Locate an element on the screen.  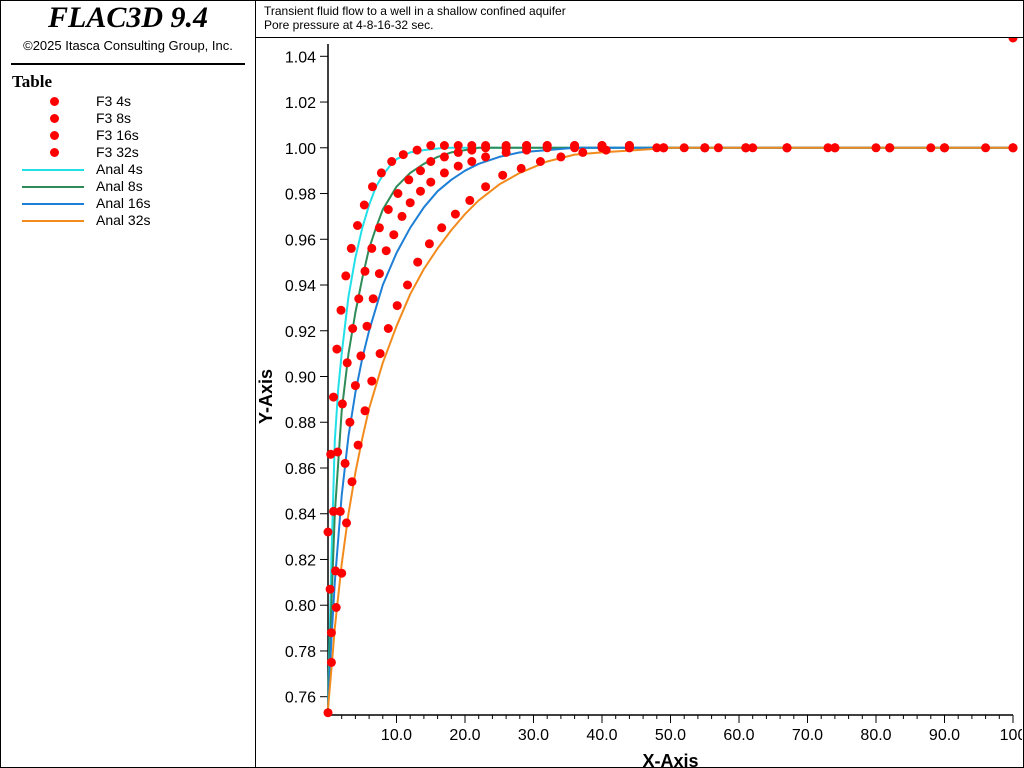
plot-subtitle: Pore pressure at 4-8-16-32 sec. is located at coordinates (349, 25).